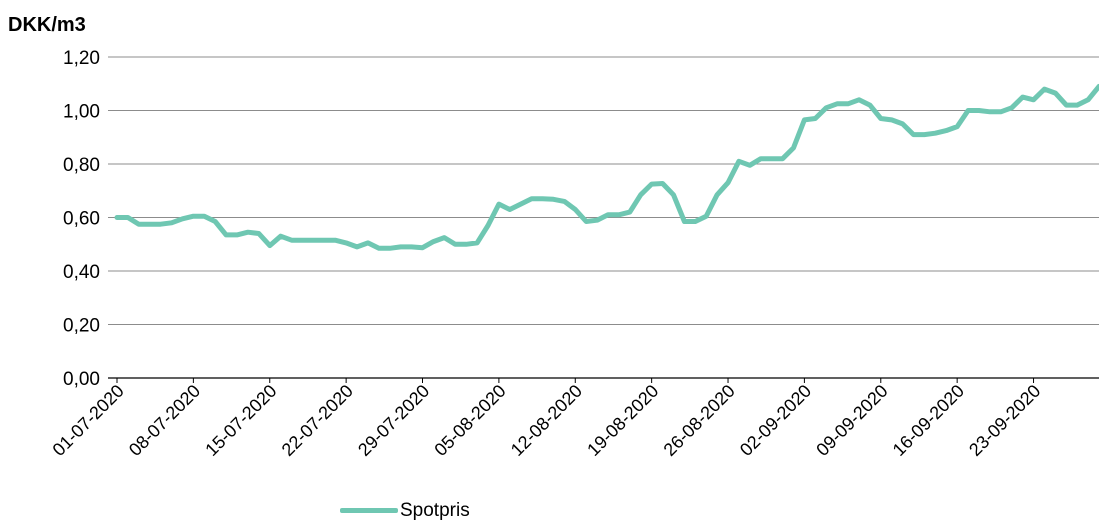 This screenshot has height=523, width=1099. What do you see at coordinates (240, 420) in the screenshot?
I see `x-tick-label: 15-07-2020` at bounding box center [240, 420].